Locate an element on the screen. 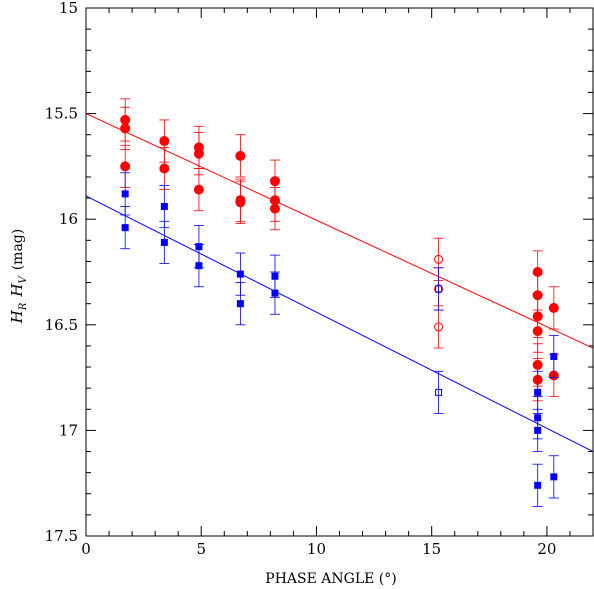  x-tick-labels: 0 5 10 15 20 is located at coordinates (318, 549).